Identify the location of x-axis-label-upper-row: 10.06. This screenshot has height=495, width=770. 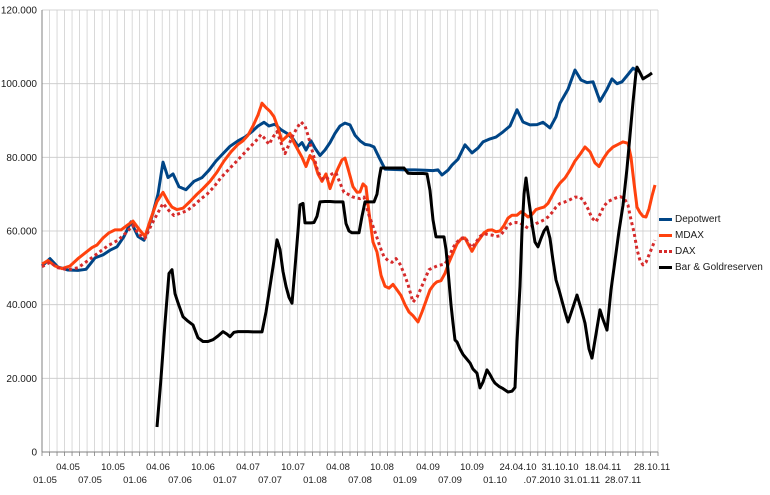
(203, 467).